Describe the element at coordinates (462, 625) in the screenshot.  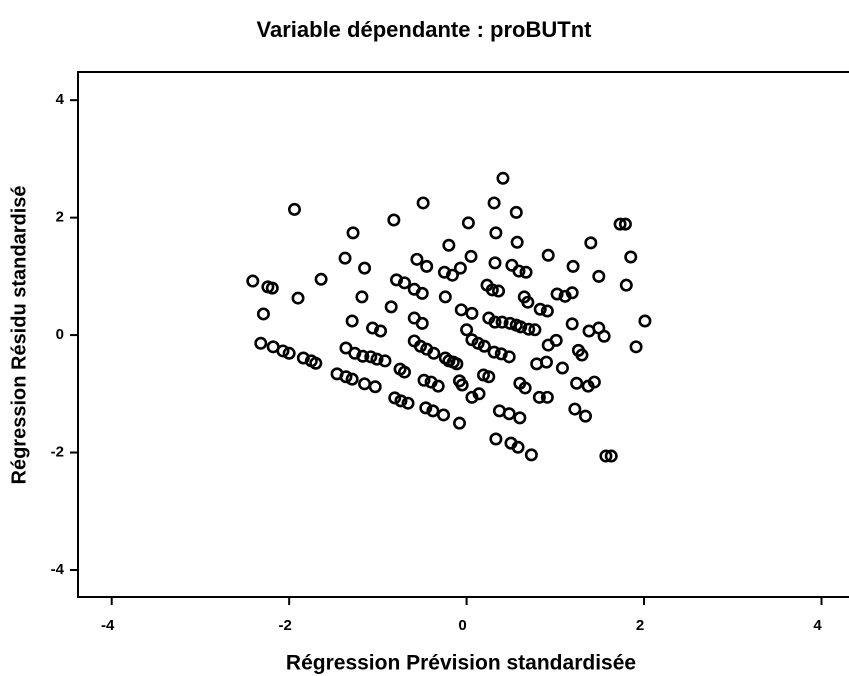
I see `x-tick-label: 0` at that location.